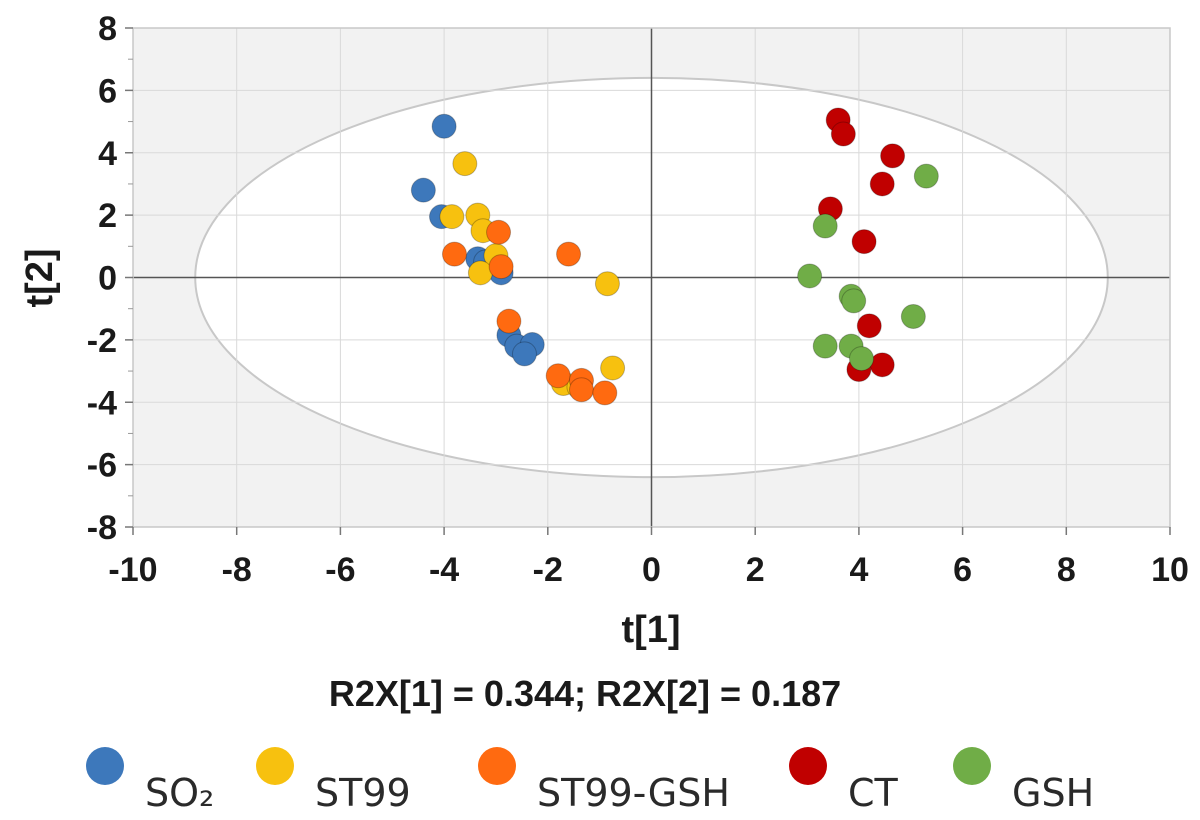 The image size is (1200, 820). What do you see at coordinates (102, 341) in the screenshot?
I see `y-tick-label: -2` at bounding box center [102, 341].